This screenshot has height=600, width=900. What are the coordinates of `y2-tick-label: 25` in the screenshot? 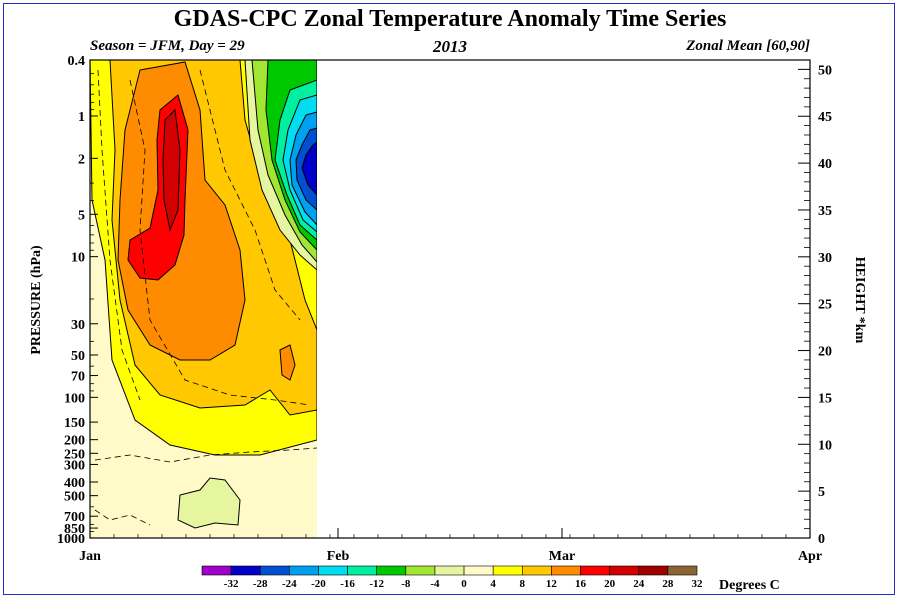 It's located at (825, 305).